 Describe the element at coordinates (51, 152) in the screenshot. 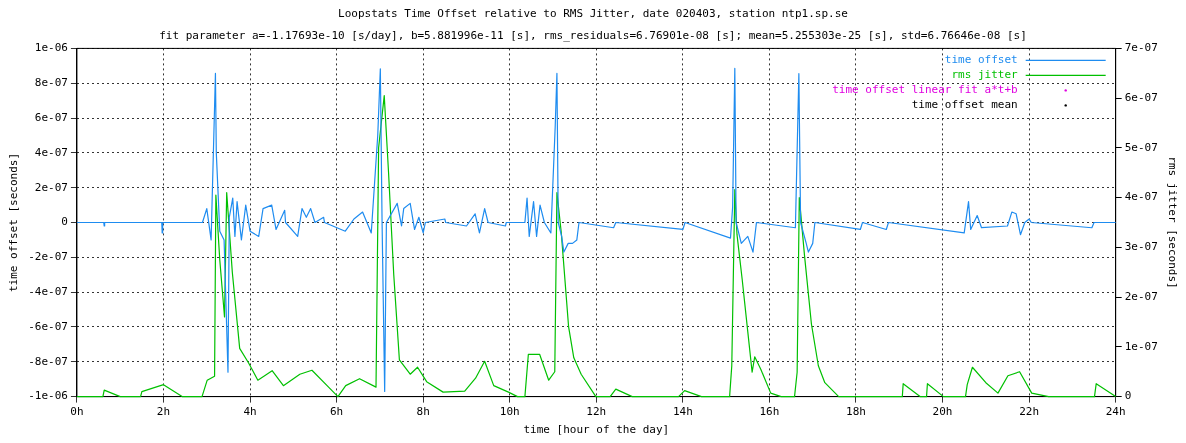

I see `y-tick-label: 4e-07` at that location.